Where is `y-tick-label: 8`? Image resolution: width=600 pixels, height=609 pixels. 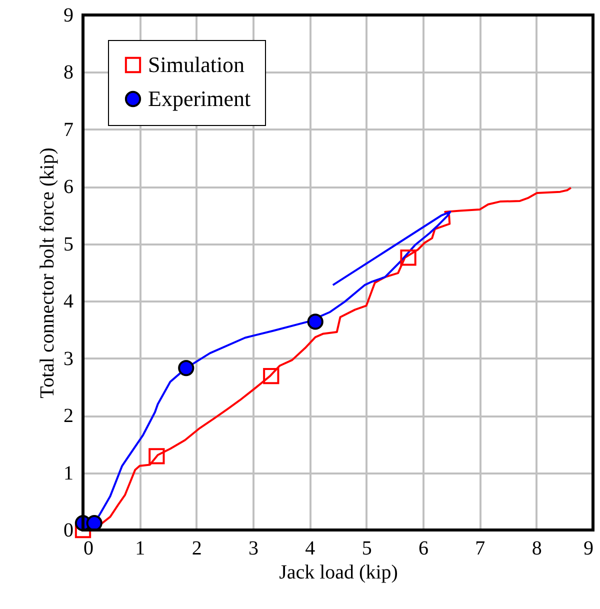
y-tick-label: 8 is located at coordinates (69, 73).